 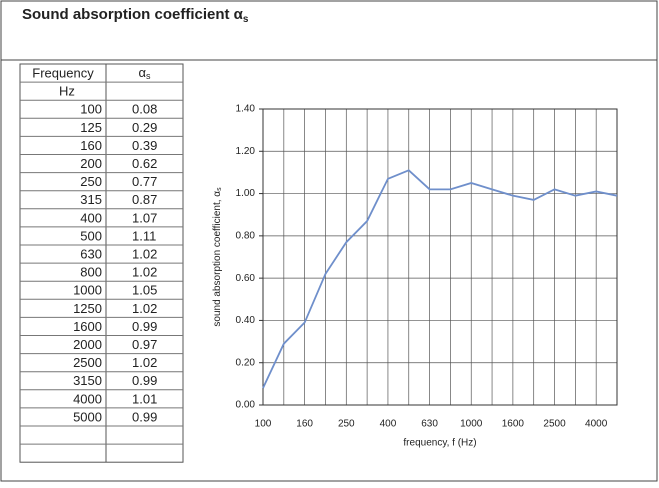 I want to click on coefficient-cell: 0.39, so click(x=144, y=145).